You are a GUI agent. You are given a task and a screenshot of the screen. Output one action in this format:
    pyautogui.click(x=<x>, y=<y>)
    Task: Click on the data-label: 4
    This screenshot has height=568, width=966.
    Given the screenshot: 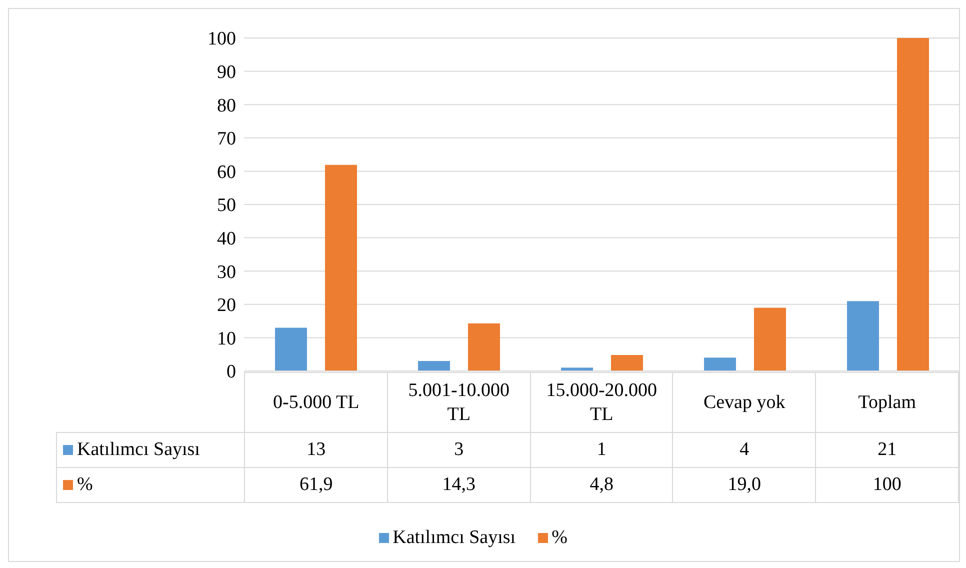 What is the action you would take?
    pyautogui.click(x=744, y=450)
    